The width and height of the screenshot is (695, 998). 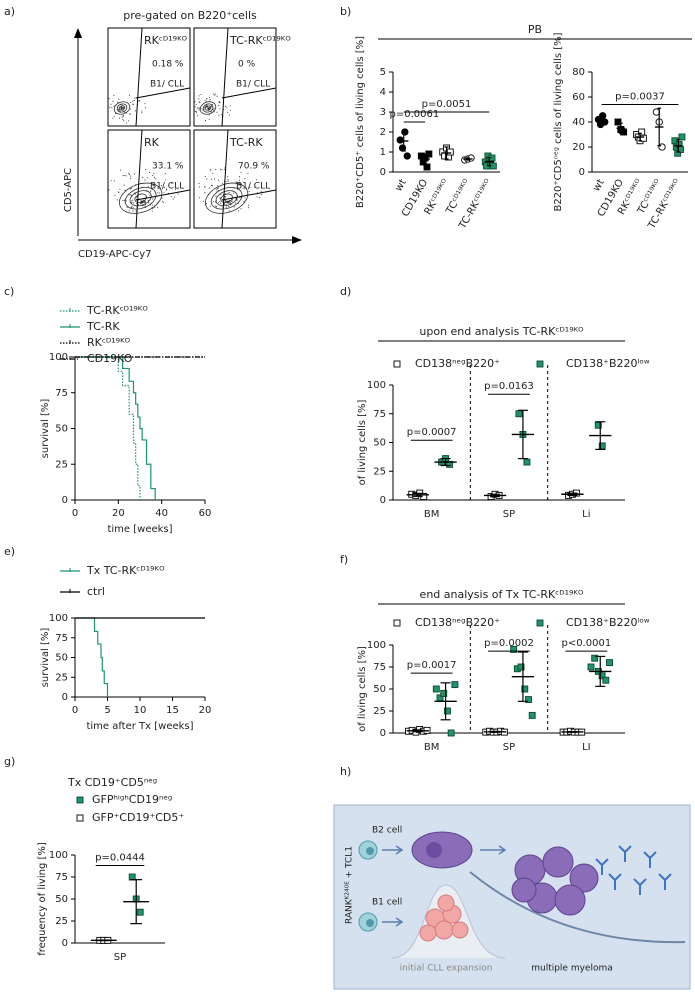 I want to click on x-tick-label: 5, so click(x=107, y=710).